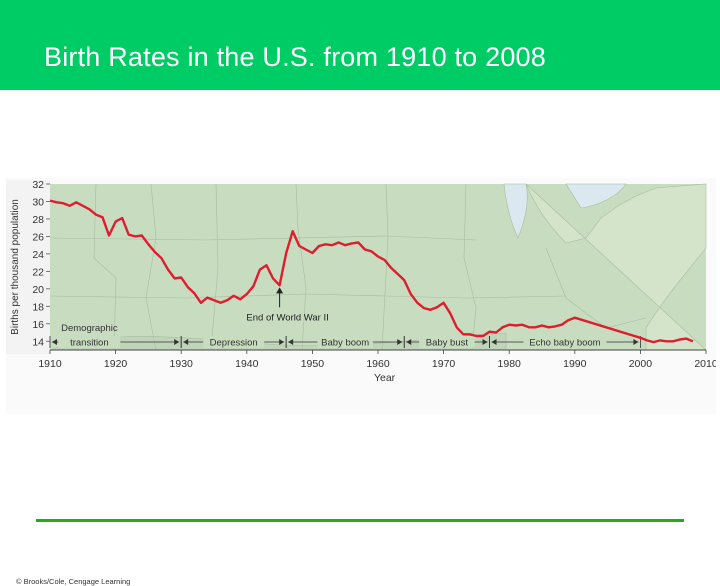  Describe the element at coordinates (360, 520) in the screenshot. I see `bottom-rule` at that location.